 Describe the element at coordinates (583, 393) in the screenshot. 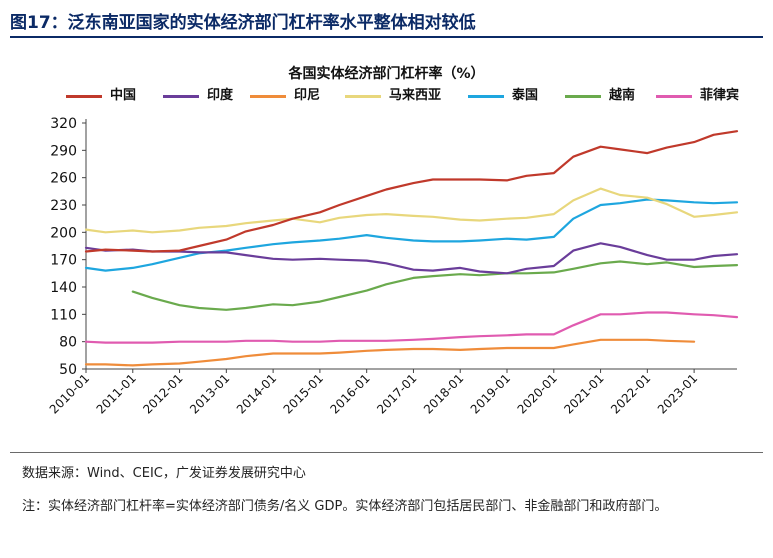

I see `x-tick-label: 2021-01` at that location.